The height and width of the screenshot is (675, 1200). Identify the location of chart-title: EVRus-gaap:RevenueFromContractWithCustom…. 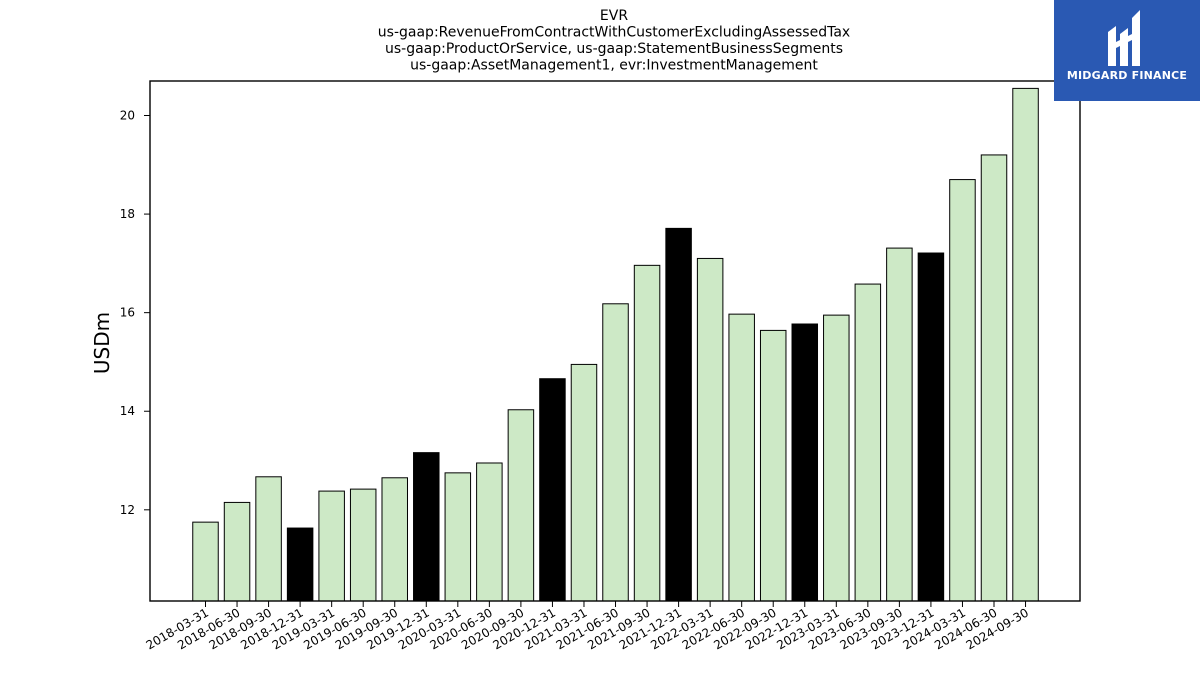
(614, 41).